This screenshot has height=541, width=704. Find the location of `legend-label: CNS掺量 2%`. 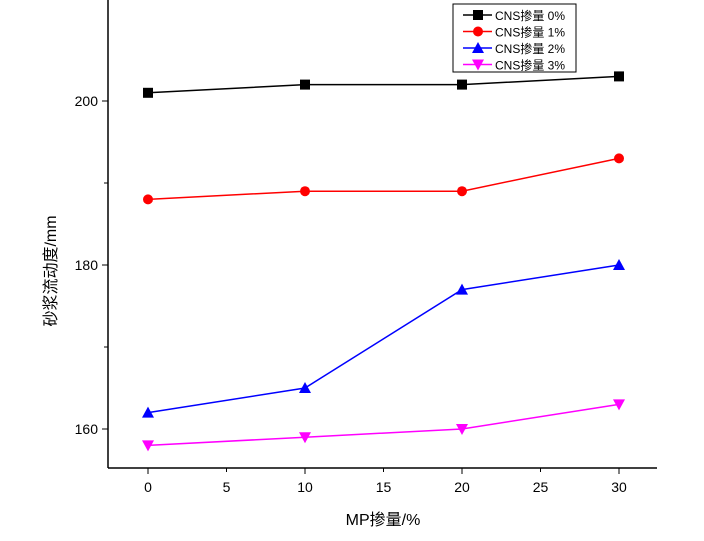

legend-label: CNS掺量 2% is located at coordinates (530, 48).